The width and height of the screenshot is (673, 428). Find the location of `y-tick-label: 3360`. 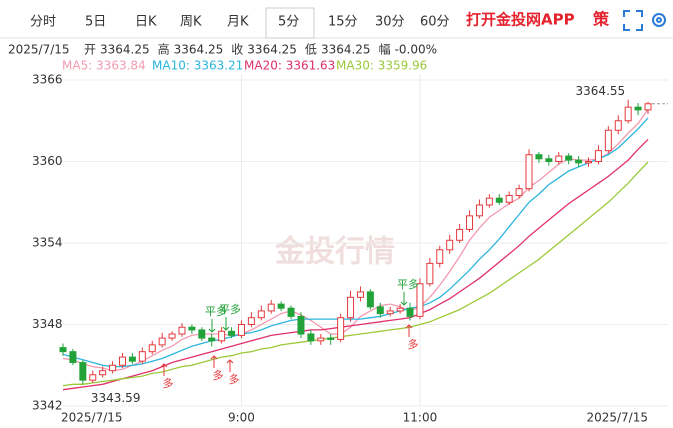

y-tick-label: 3360 is located at coordinates (47, 161).